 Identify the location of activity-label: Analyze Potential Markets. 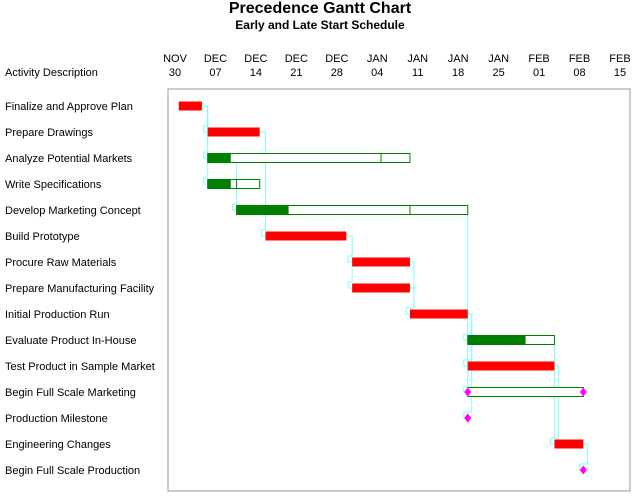
(69, 159).